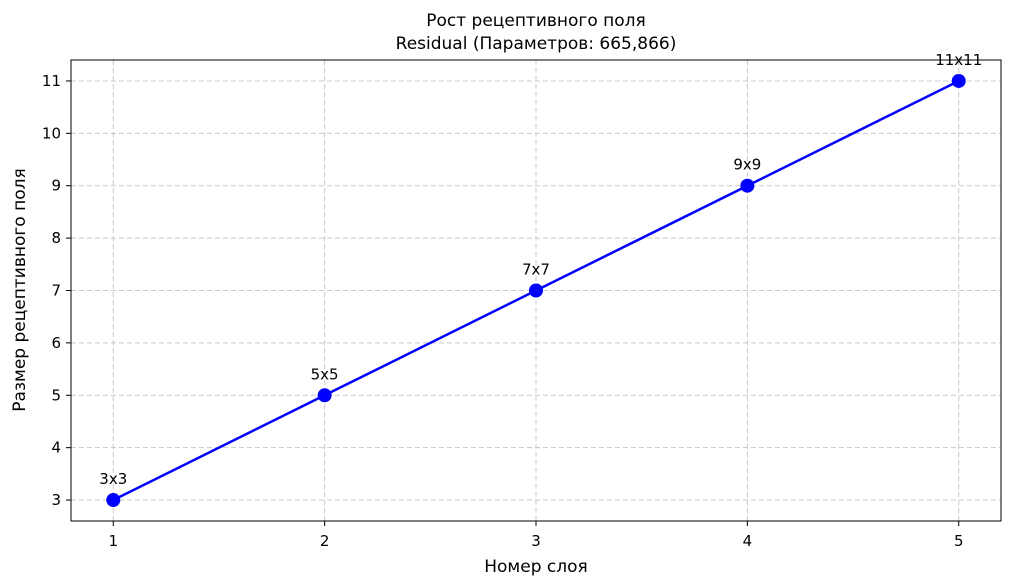 Image resolution: width=1012 pixels, height=588 pixels. I want to click on data-point-label: 5x5, so click(325, 374).